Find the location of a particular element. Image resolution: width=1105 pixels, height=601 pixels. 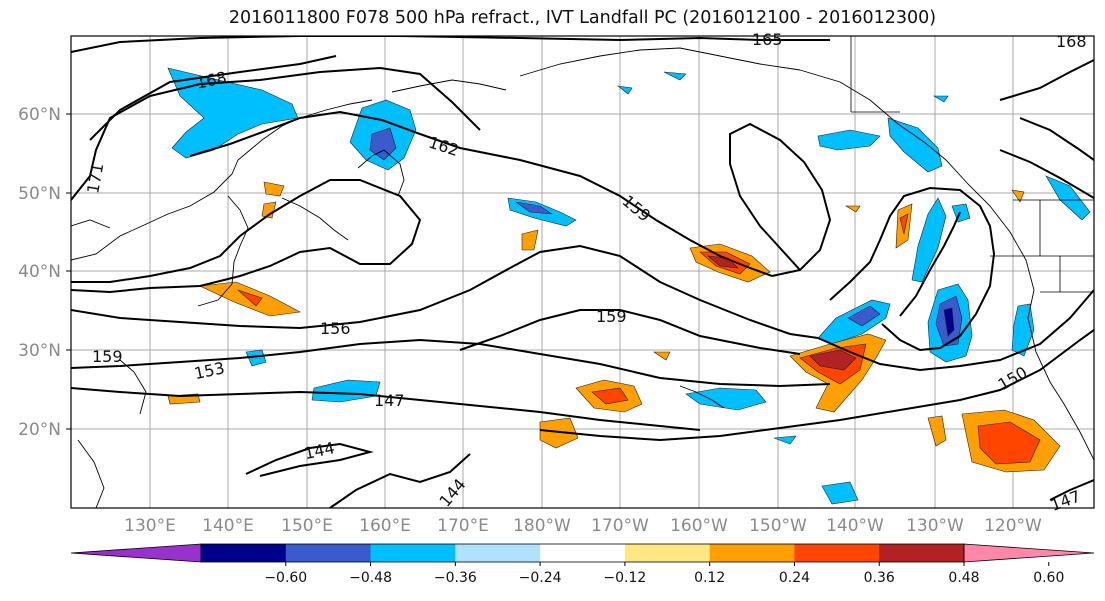

borders is located at coordinates (972, 164).